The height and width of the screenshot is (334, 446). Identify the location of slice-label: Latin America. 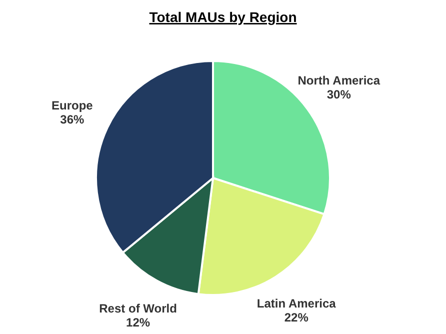
(296, 303).